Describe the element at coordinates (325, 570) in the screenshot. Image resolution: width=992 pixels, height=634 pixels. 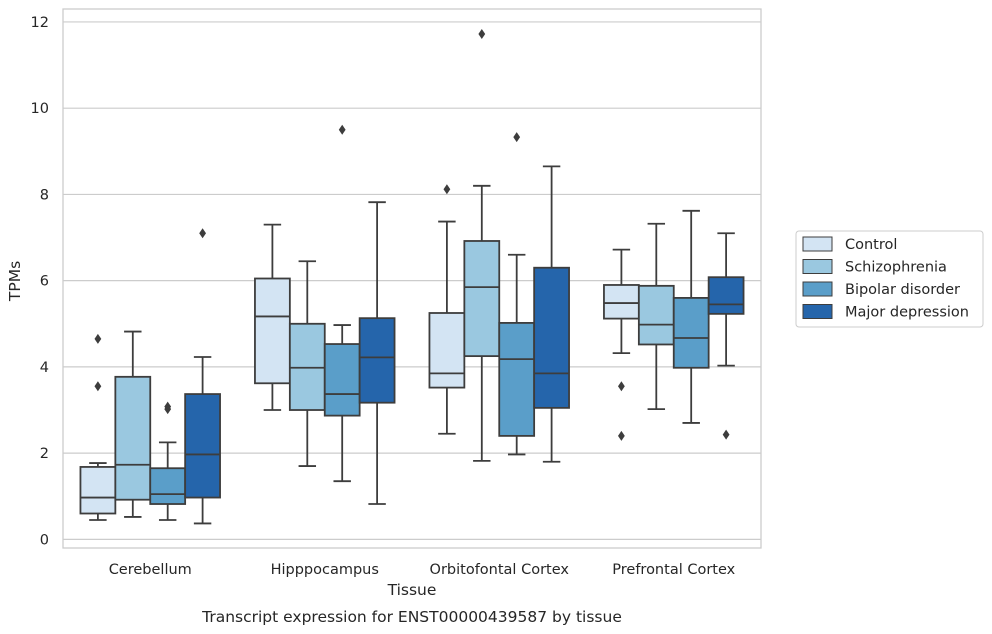
I see `x-tick-label: Hipppocampus` at that location.